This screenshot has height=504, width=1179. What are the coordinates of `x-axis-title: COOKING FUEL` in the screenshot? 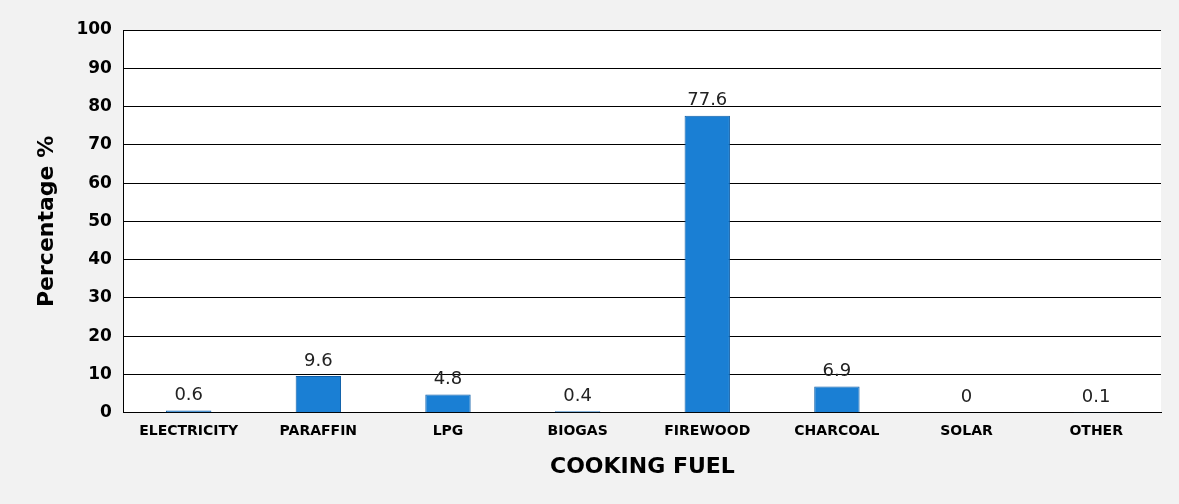 It's located at (642, 465).